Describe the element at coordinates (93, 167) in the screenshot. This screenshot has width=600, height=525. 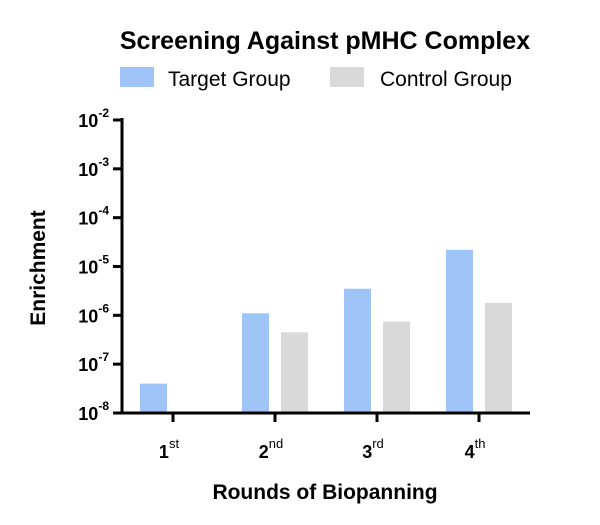
I see `y-tick-label: 10⁻³` at that location.